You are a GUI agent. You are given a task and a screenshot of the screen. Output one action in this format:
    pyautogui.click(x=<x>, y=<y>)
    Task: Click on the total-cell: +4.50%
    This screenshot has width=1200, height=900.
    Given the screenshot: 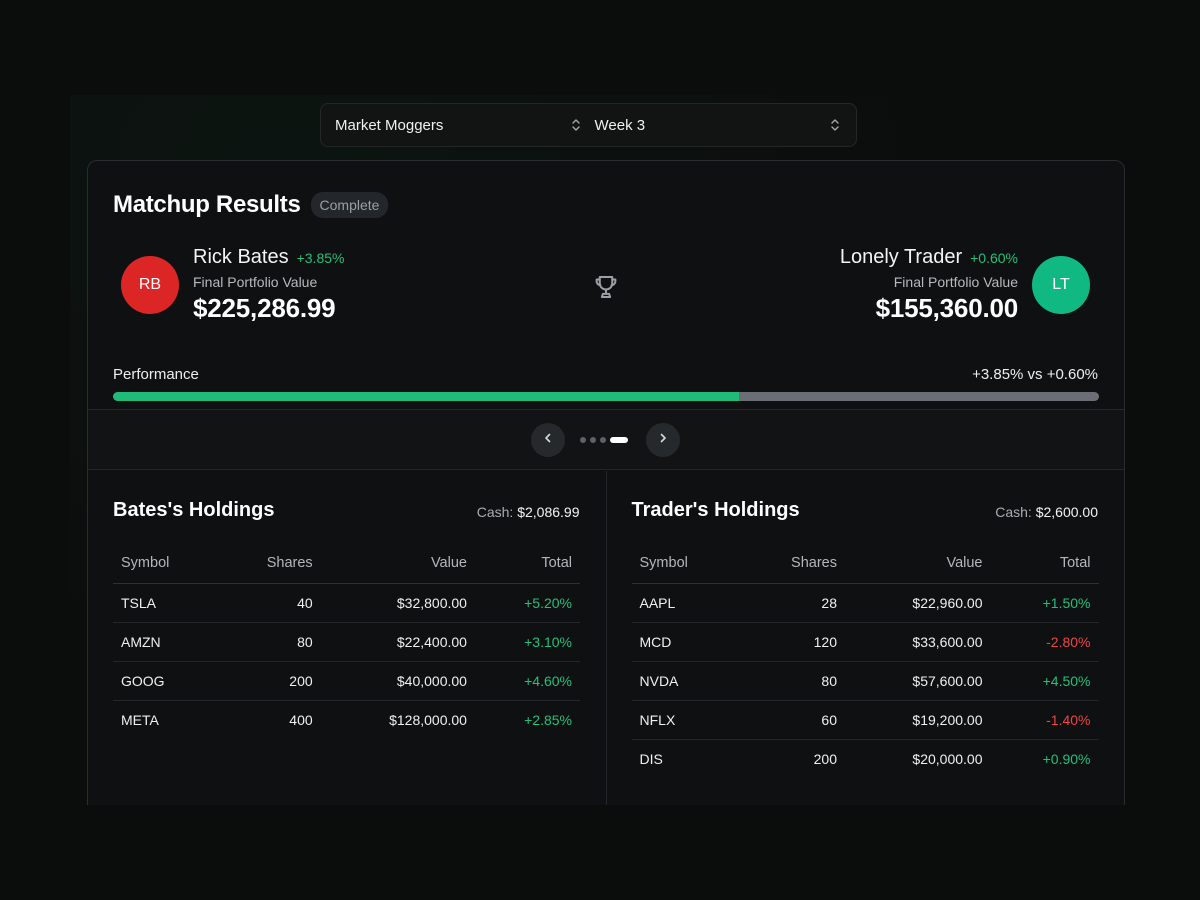 What is the action you would take?
    pyautogui.click(x=1044, y=681)
    